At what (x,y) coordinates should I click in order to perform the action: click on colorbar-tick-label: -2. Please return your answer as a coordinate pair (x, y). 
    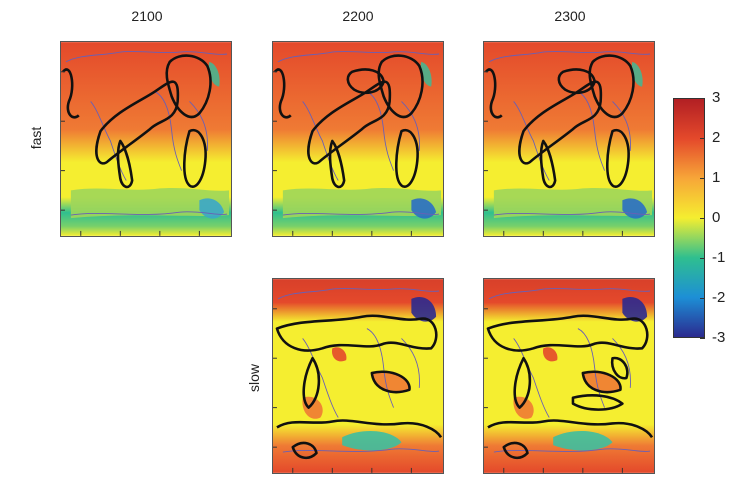
    Looking at the image, I should click on (719, 297).